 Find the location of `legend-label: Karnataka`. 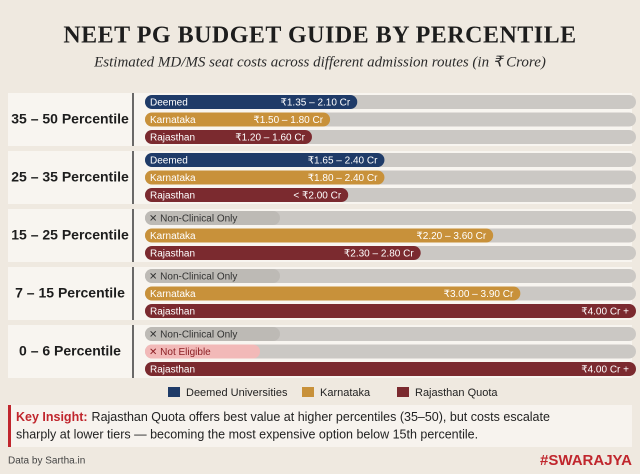

legend-label: Karnataka is located at coordinates (345, 393).